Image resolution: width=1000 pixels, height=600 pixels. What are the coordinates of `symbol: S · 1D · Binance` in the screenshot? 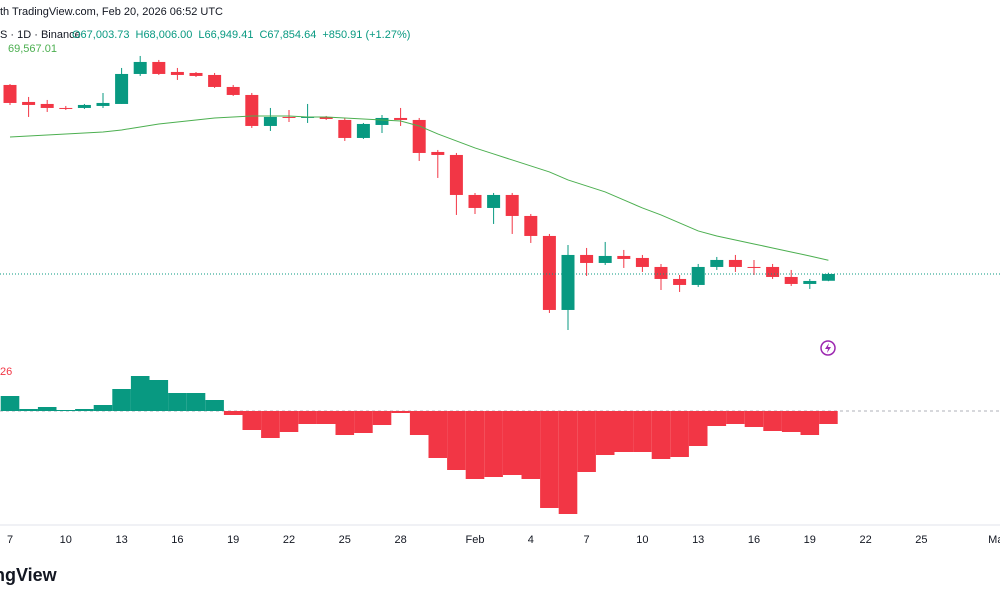 It's located at (40, 35).